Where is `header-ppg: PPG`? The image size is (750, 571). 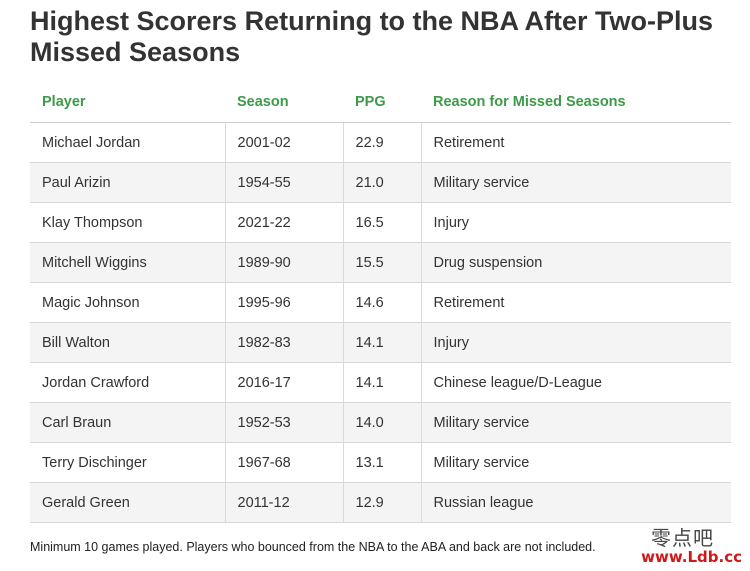 header-ppg: PPG is located at coordinates (382, 102).